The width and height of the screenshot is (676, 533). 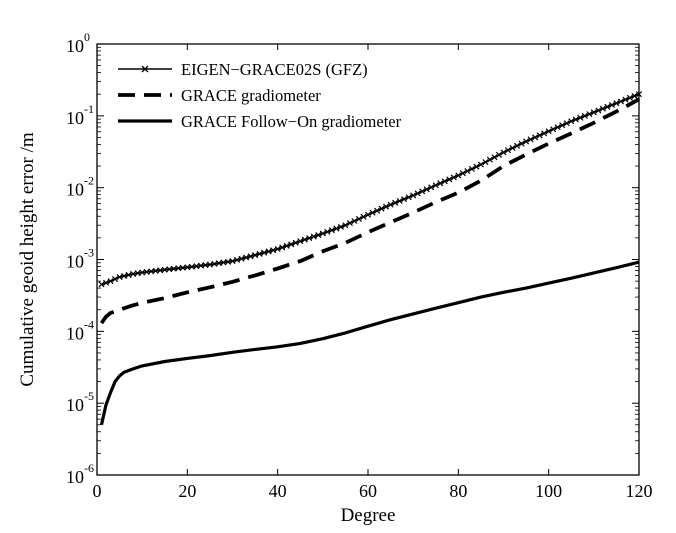 I want to click on x-tick-label: 60, so click(x=368, y=491).